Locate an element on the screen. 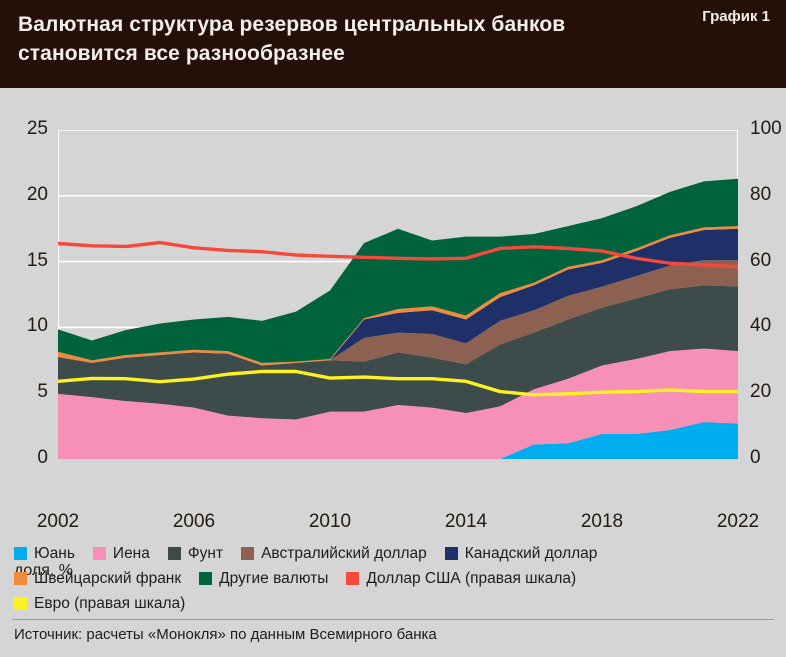 The width and height of the screenshot is (786, 657). legend-row-3: Евро (правая шкала) is located at coordinates (393, 603).